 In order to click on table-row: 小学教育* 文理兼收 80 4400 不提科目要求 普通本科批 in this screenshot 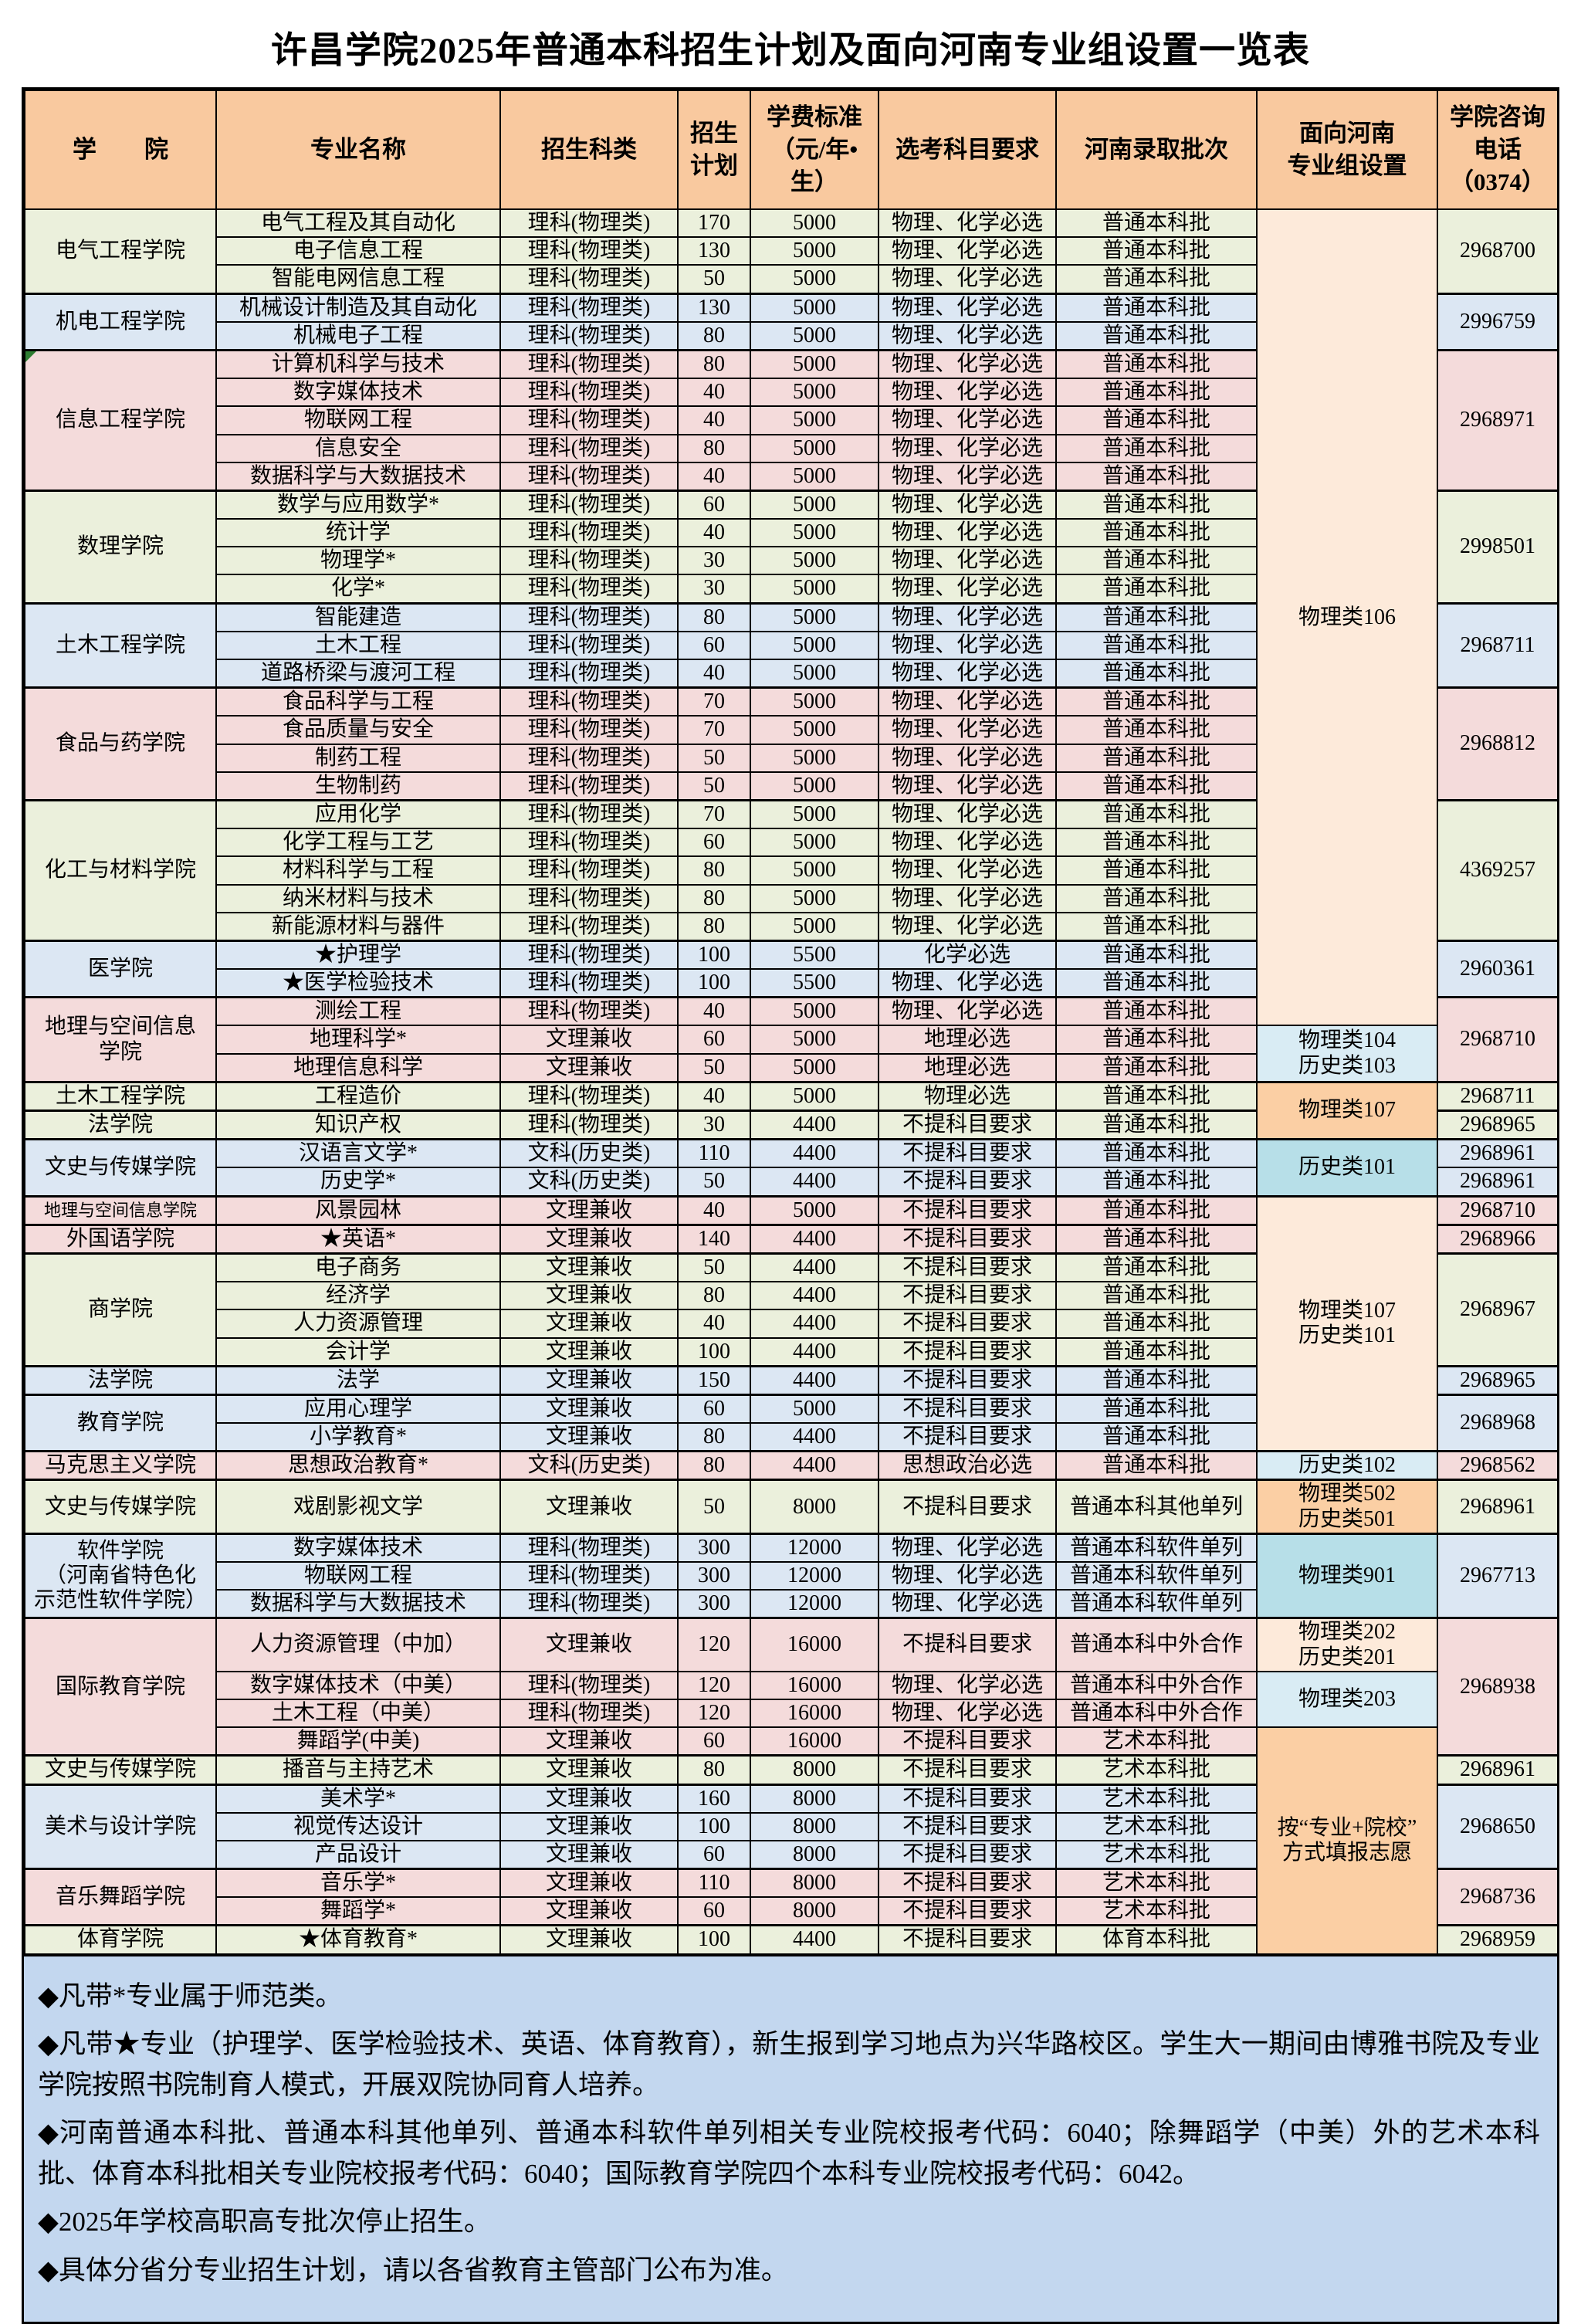, I will do `click(791, 1437)`.